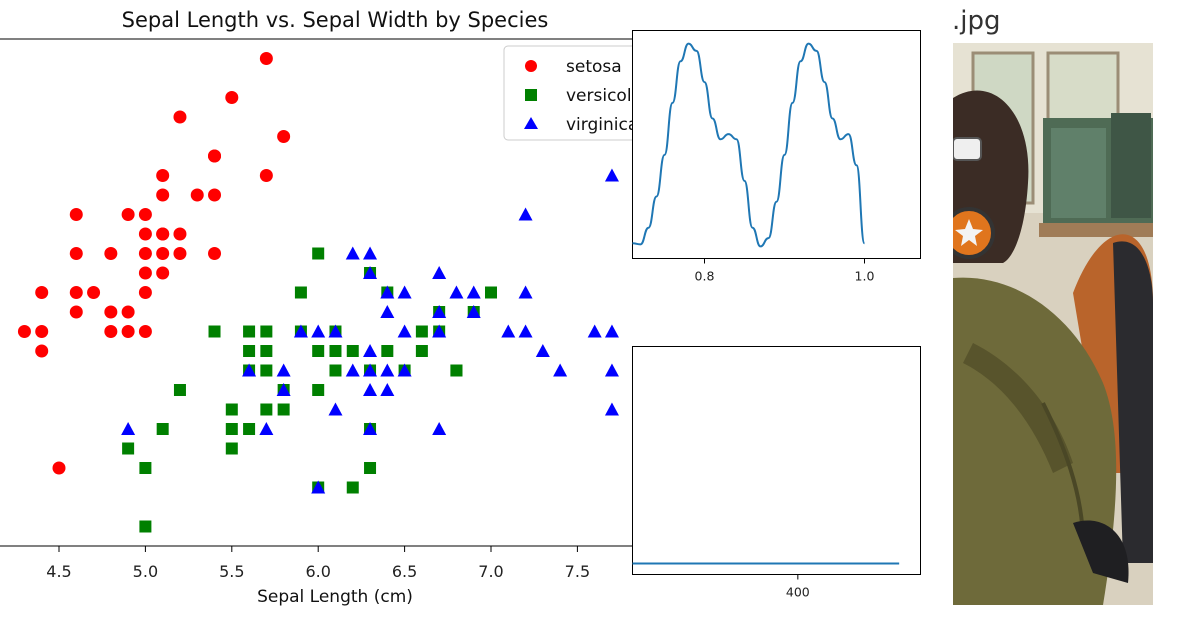  Describe the element at coordinates (749, 145) in the screenshot. I see `upper-plot-series-line` at that location.